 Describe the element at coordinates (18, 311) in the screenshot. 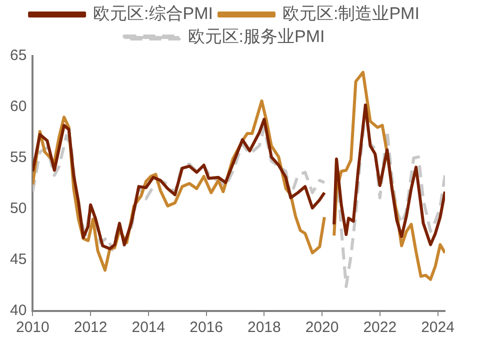

I see `y-tick-label: 40` at that location.